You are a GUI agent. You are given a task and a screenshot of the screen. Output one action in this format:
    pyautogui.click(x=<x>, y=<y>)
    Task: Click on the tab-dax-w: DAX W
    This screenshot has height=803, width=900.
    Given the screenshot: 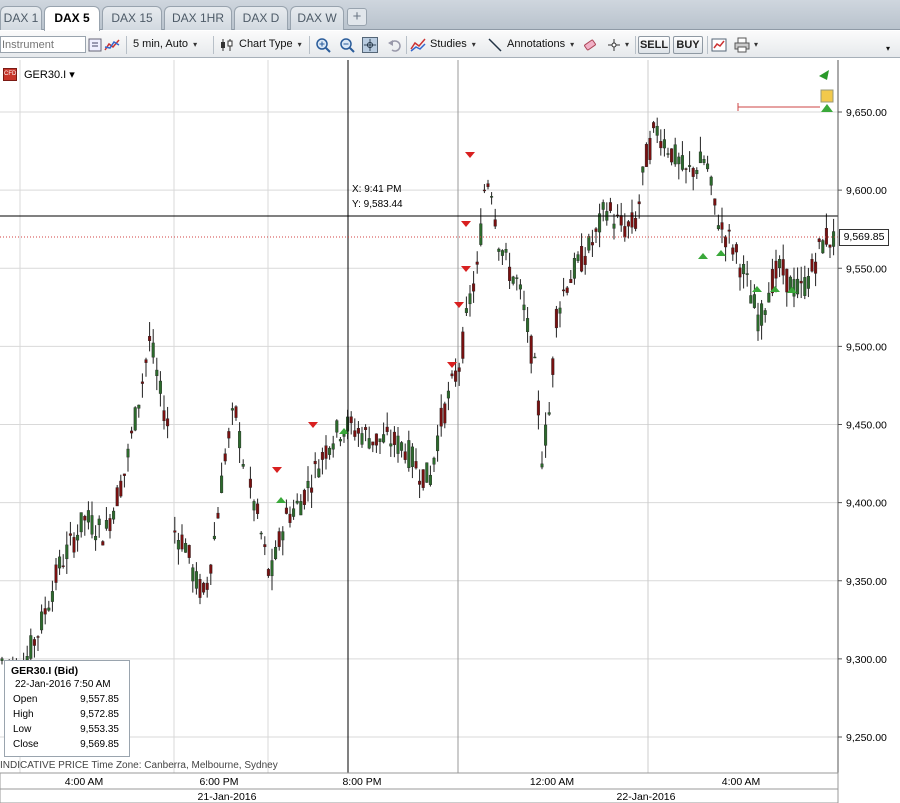 What is the action you would take?
    pyautogui.click(x=317, y=18)
    